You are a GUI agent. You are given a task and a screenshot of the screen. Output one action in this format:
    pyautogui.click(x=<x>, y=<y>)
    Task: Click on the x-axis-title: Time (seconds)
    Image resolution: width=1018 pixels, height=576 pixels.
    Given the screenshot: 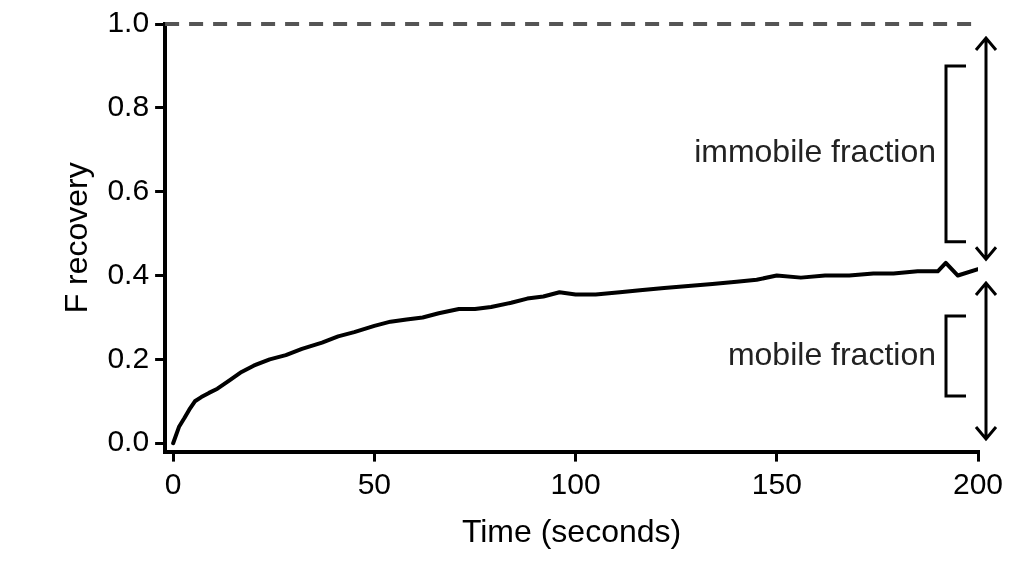 What is the action you would take?
    pyautogui.click(x=571, y=530)
    